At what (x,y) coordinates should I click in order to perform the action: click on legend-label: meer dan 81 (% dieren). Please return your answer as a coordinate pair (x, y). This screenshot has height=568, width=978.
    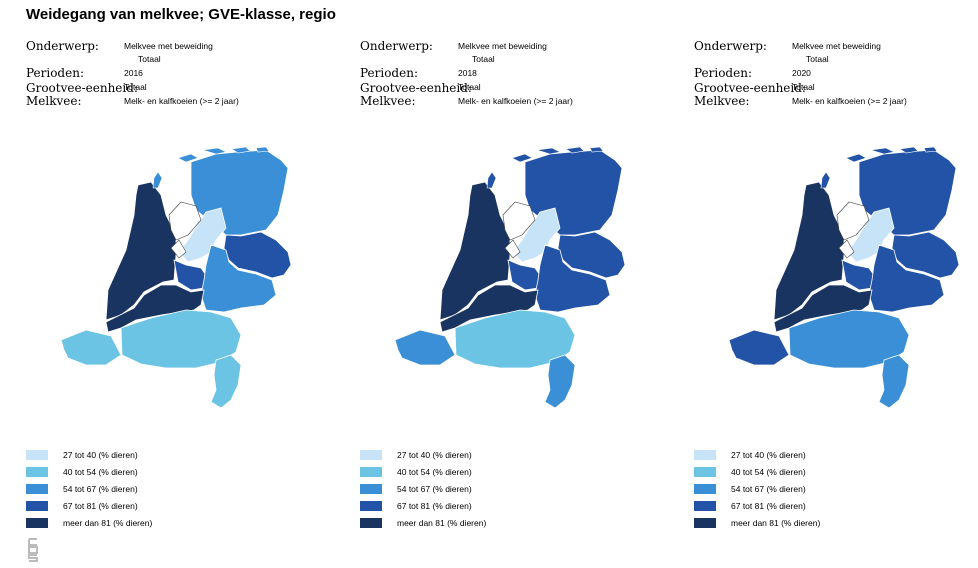
    Looking at the image, I should click on (442, 523).